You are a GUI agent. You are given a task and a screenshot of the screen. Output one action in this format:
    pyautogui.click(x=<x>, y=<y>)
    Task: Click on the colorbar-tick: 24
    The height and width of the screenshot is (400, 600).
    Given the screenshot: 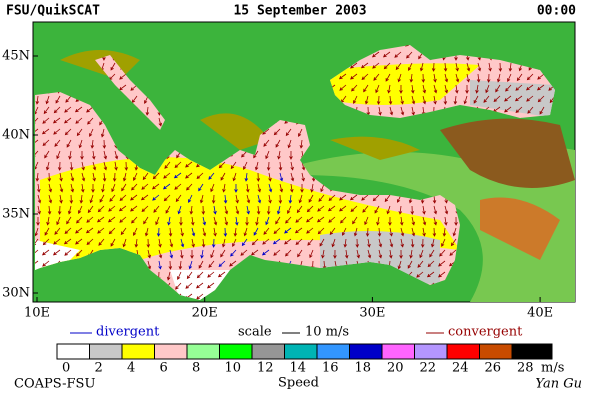 What is the action you would take?
    pyautogui.click(x=460, y=368)
    